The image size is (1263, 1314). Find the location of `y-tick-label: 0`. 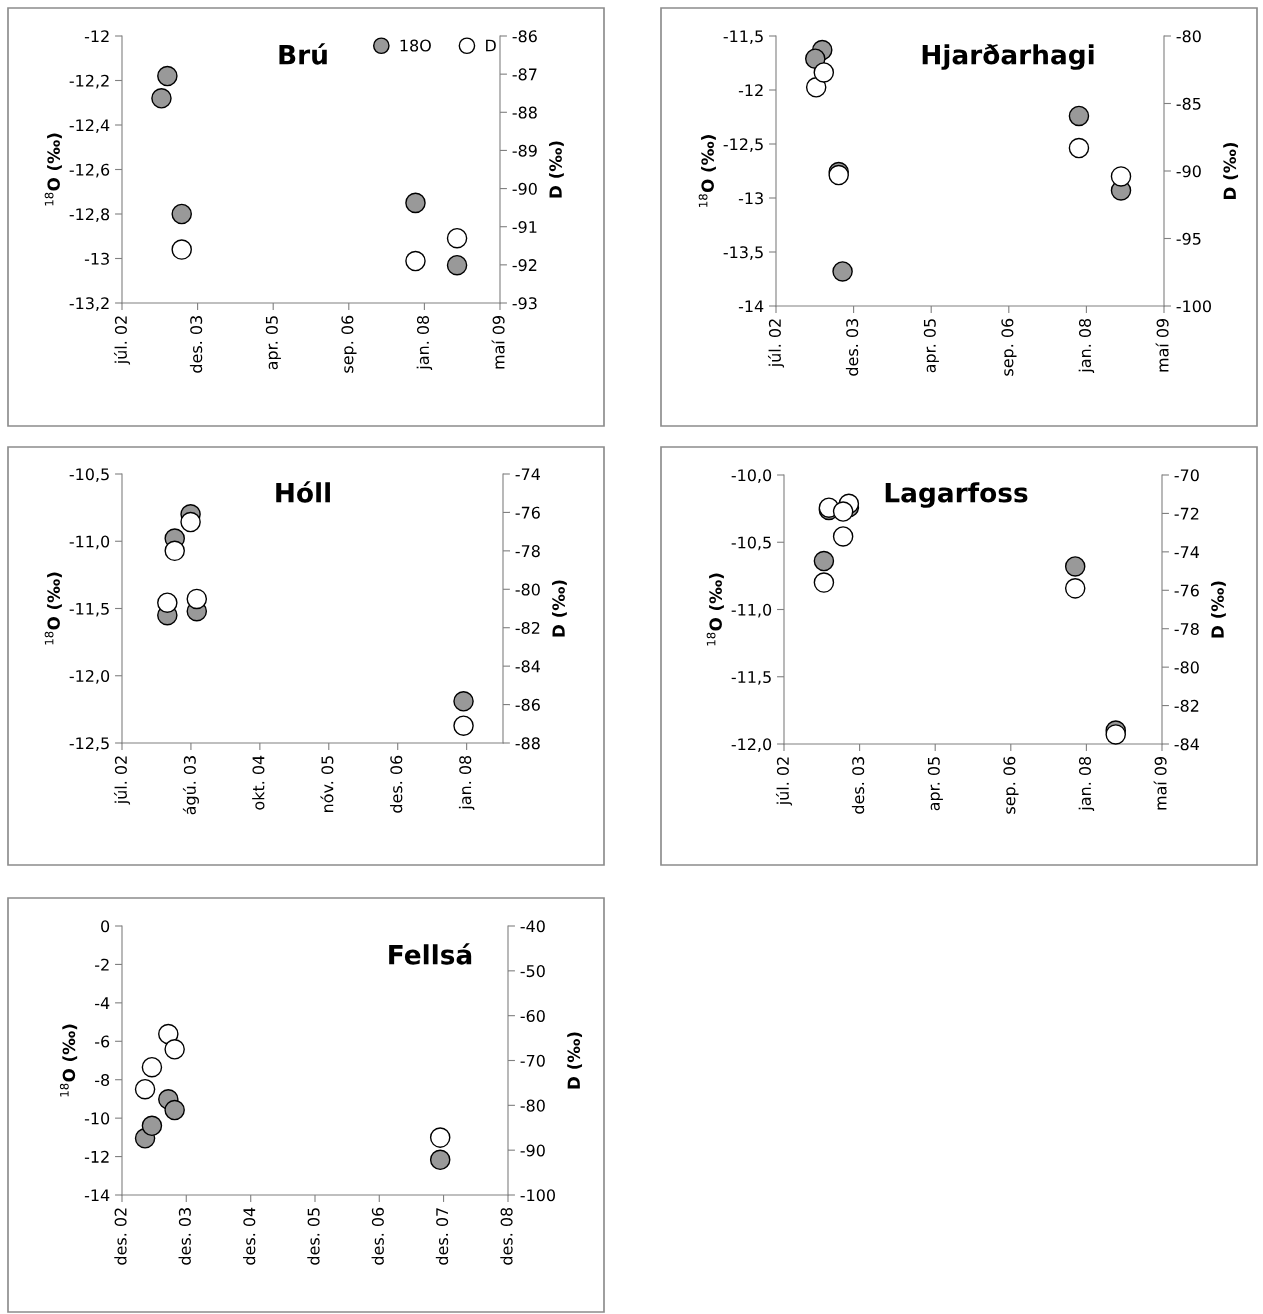

y-tick-label: 0 is located at coordinates (105, 926).